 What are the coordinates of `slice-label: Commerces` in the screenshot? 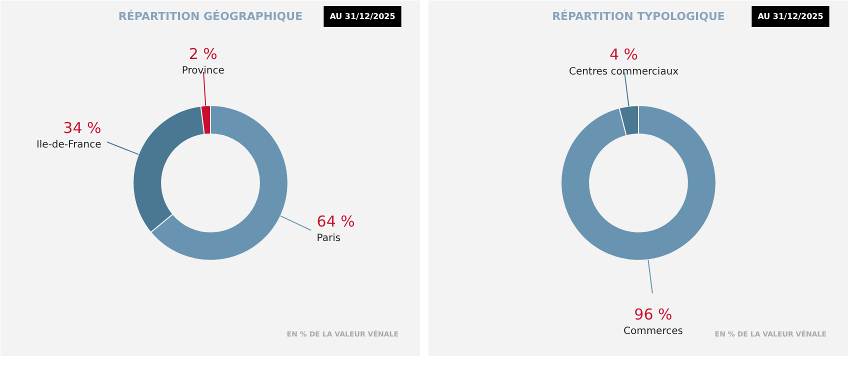 It's located at (653, 332).